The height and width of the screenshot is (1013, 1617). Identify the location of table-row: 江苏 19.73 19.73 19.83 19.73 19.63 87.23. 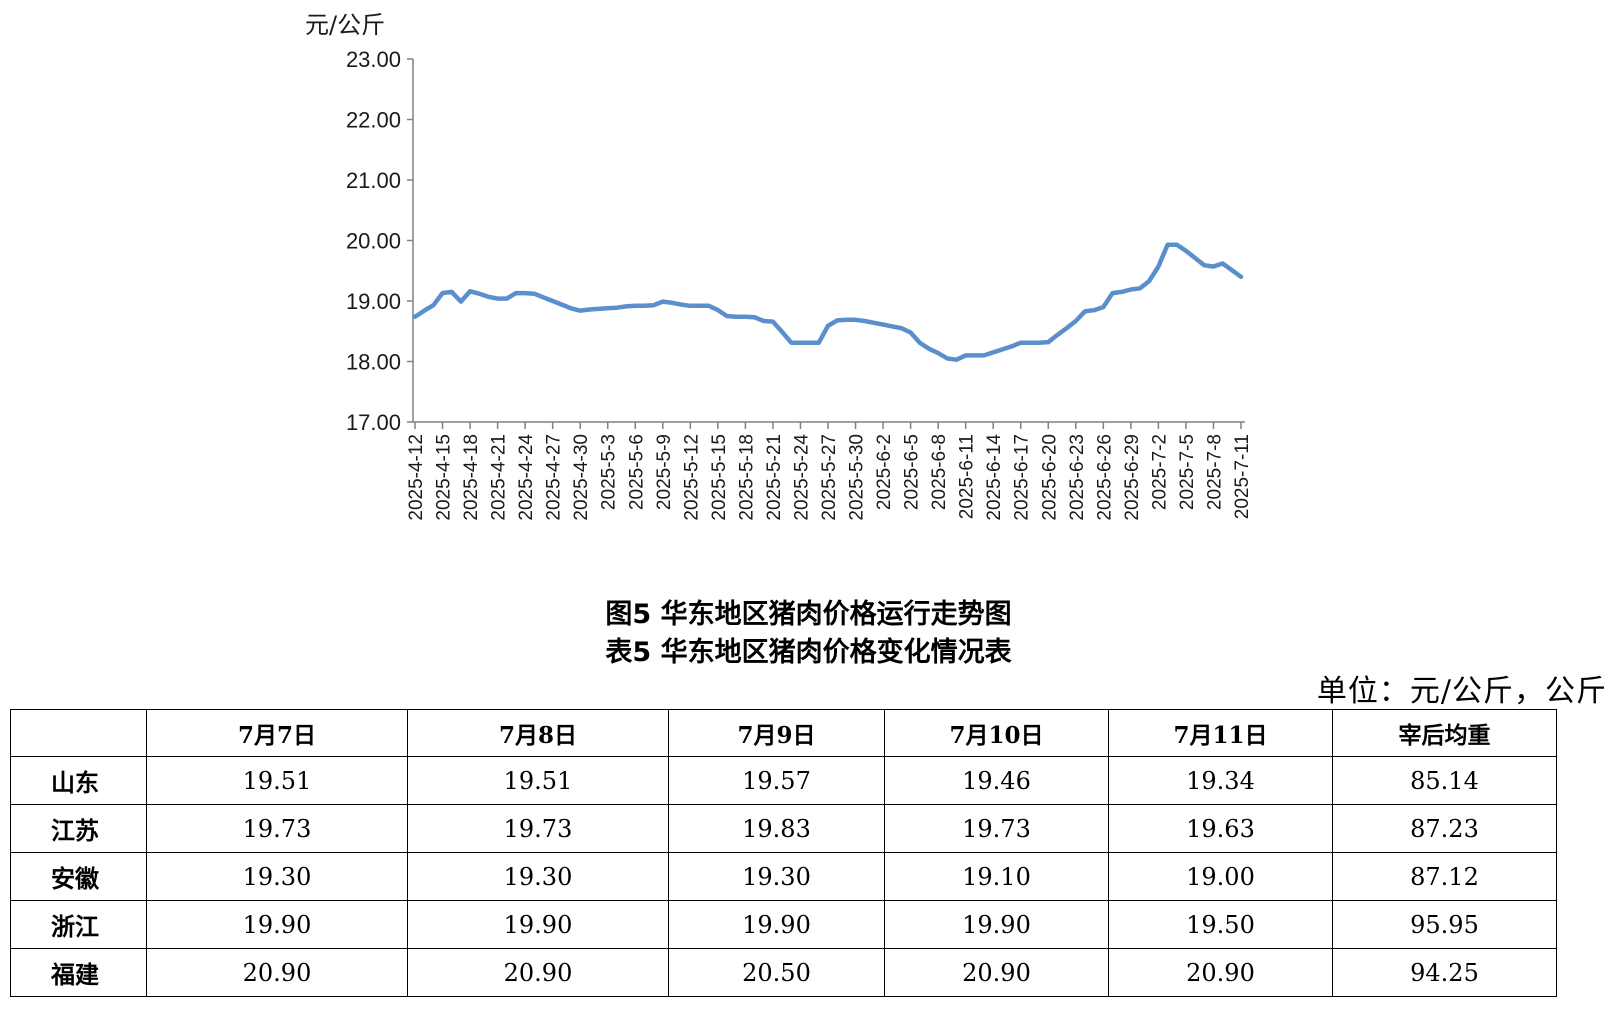
(783, 828).